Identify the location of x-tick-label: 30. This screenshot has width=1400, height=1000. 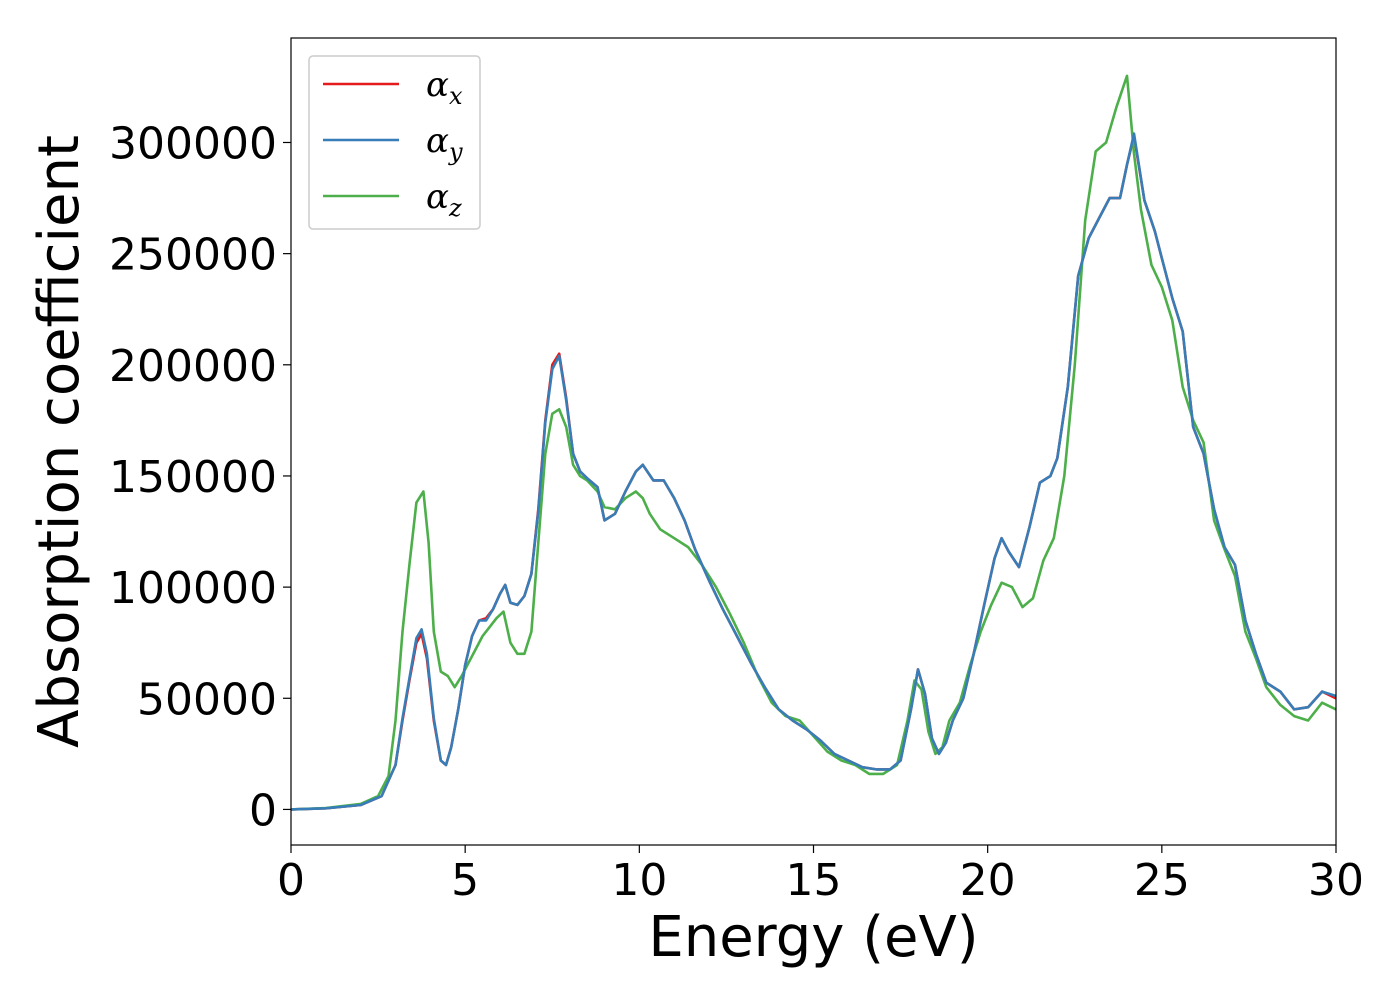
(1336, 880).